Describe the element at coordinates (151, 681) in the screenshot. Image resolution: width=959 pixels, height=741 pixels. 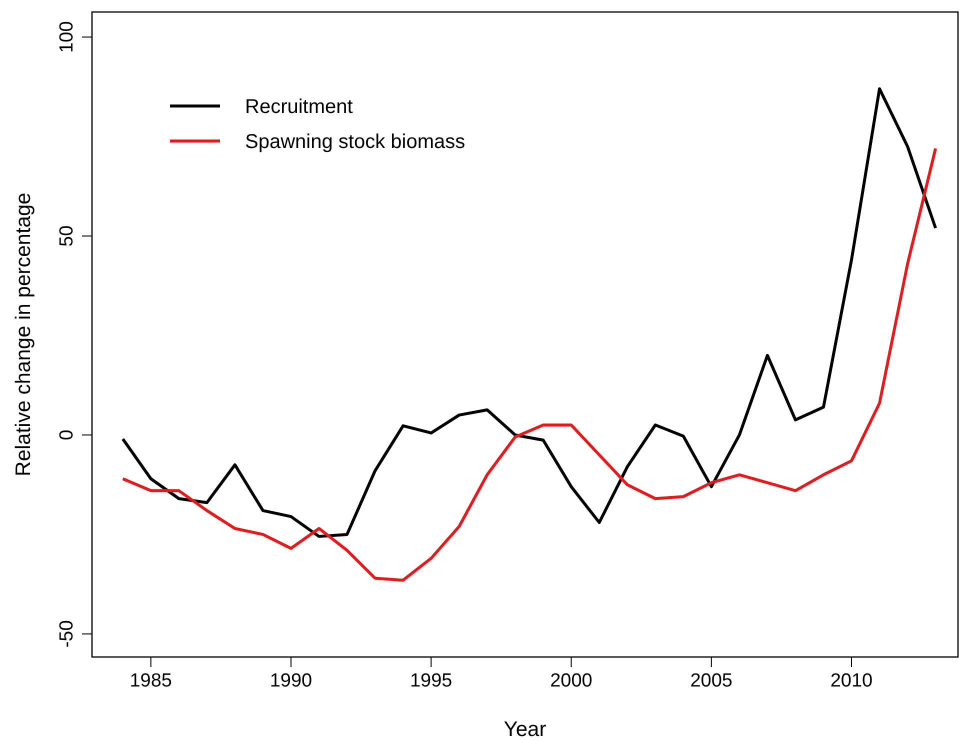
I see `x-tick-label: 1985` at that location.